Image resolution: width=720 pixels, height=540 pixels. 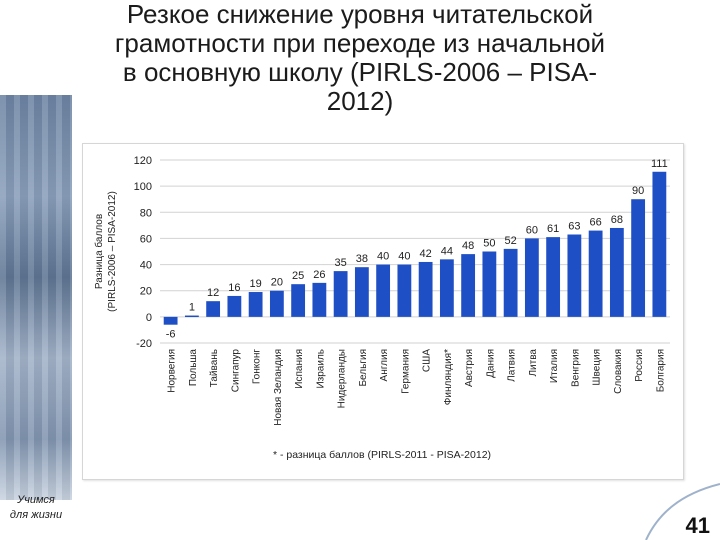 What do you see at coordinates (172, 371) in the screenshot?
I see `x-tick-label: Норвегия` at bounding box center [172, 371].